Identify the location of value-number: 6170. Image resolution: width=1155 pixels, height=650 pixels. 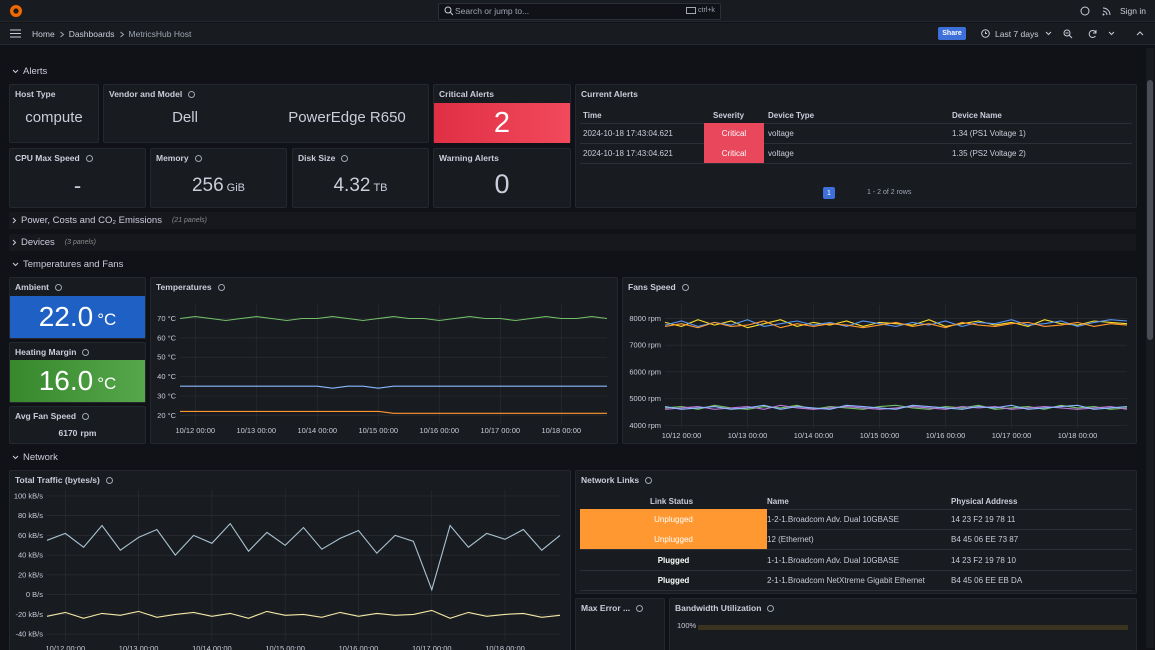
(68, 433).